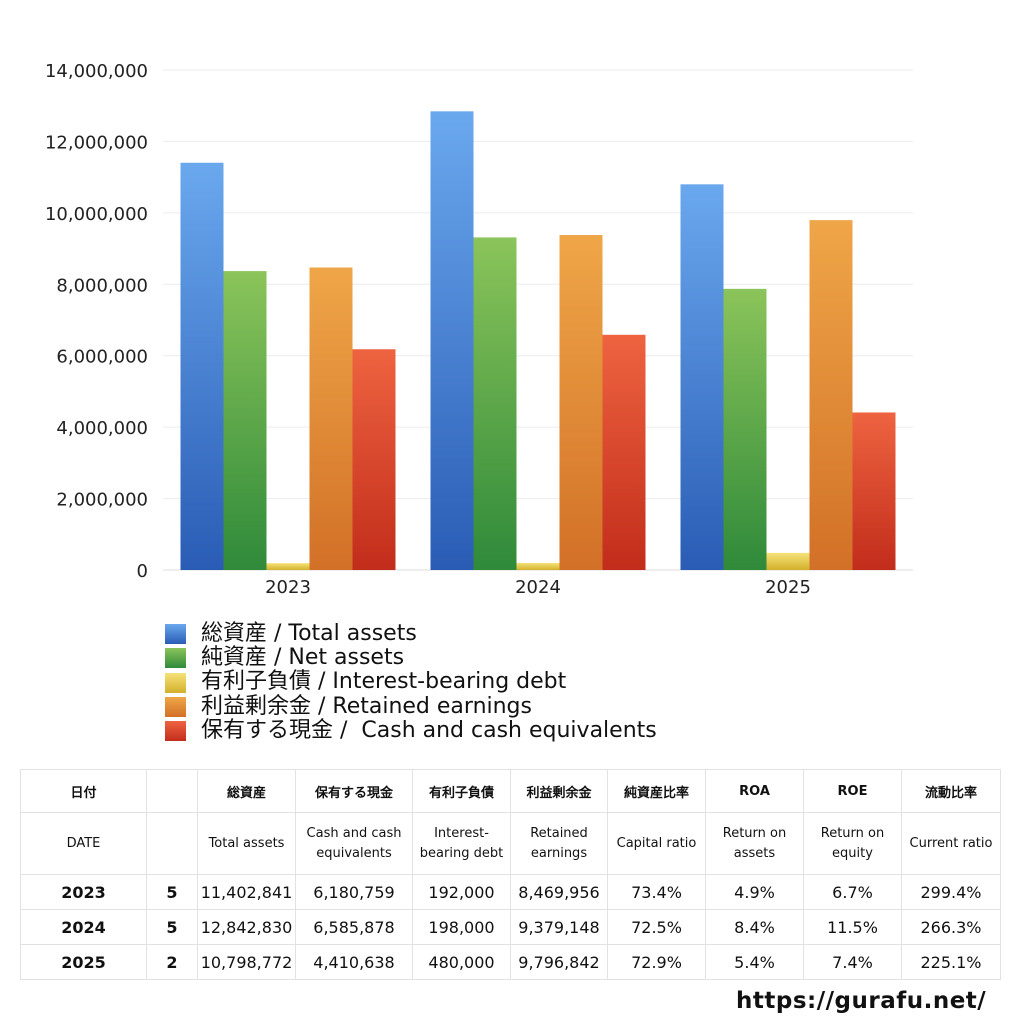 Image resolution: width=1024 pixels, height=1024 pixels. I want to click on table-cell: 7.4%, so click(852, 962).